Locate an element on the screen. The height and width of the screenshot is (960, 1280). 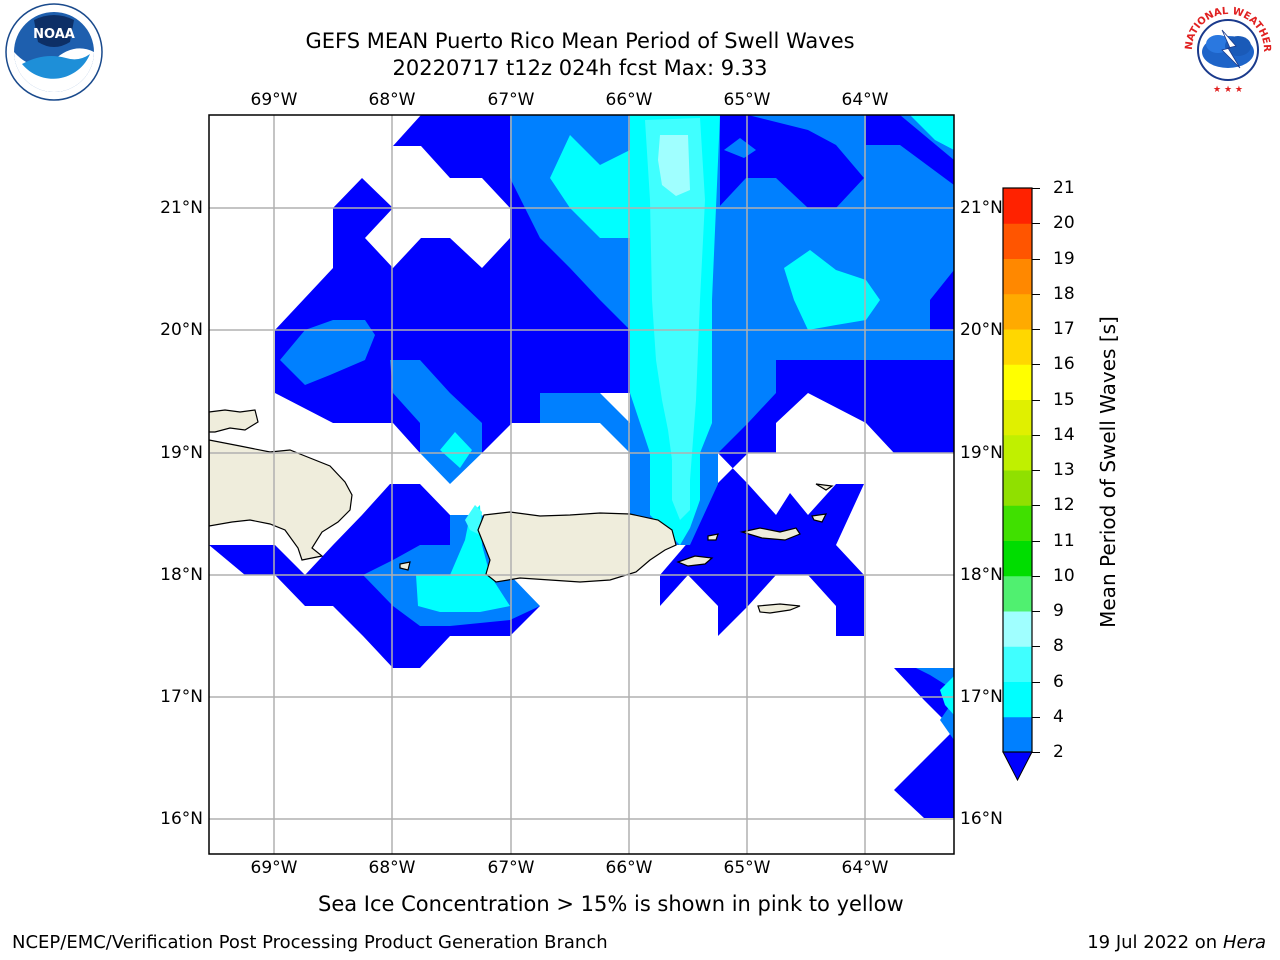
colorbar-level-label: 17 is located at coordinates (1064, 329).